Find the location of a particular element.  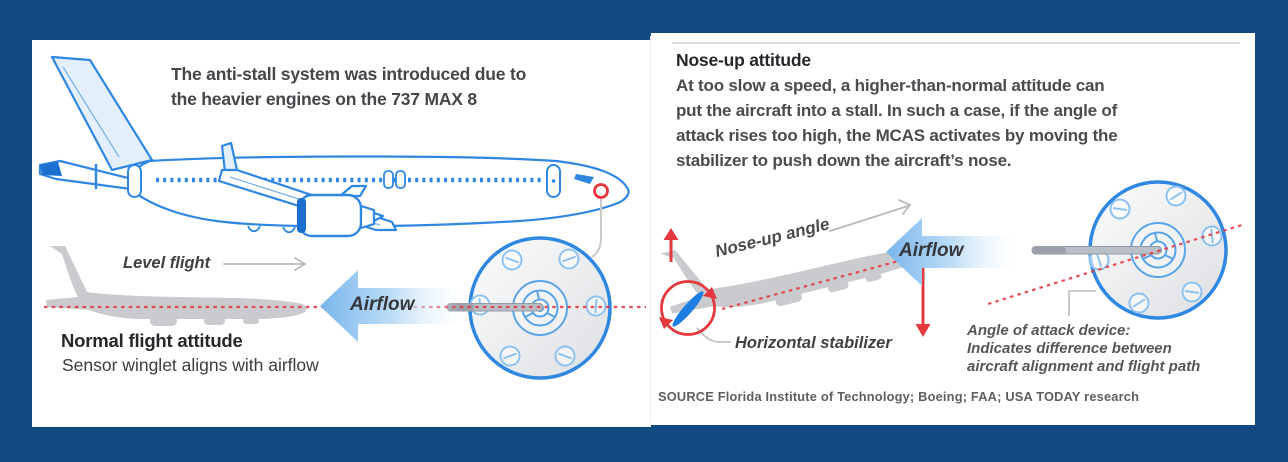

stabilizer-leader-line is located at coordinates (713, 335).